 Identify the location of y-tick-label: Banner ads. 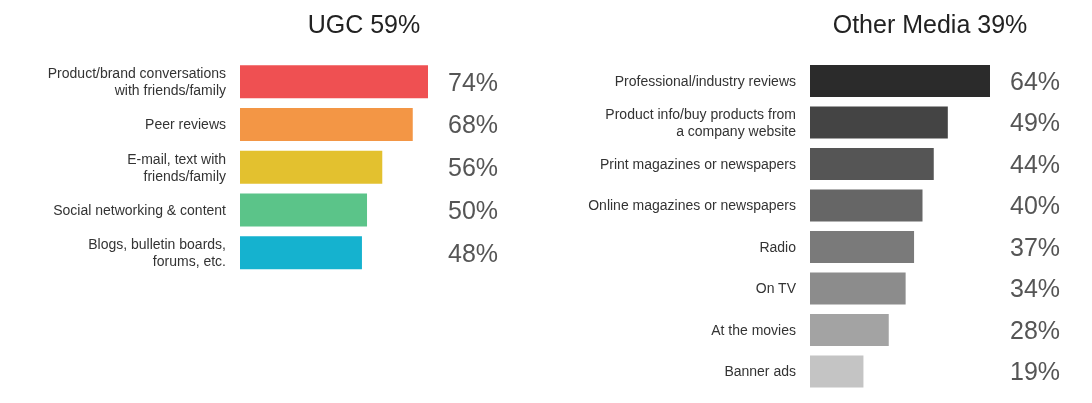
(760, 371).